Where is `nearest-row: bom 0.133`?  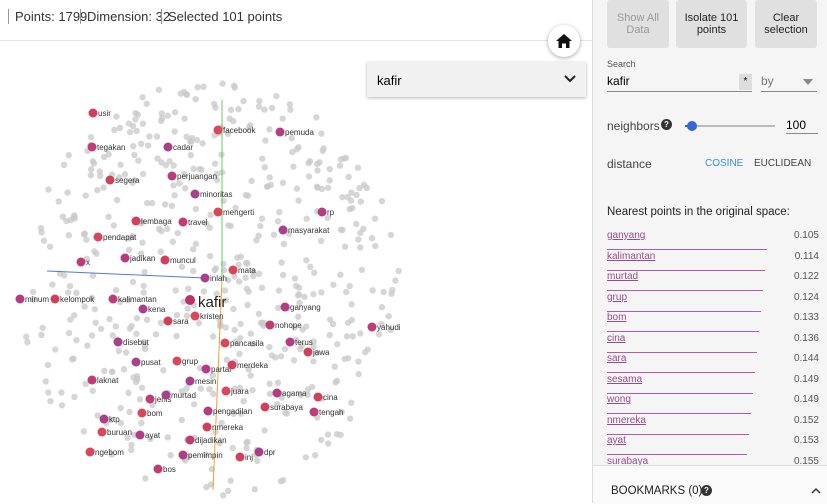
nearest-row: bom 0.133 is located at coordinates (713, 322).